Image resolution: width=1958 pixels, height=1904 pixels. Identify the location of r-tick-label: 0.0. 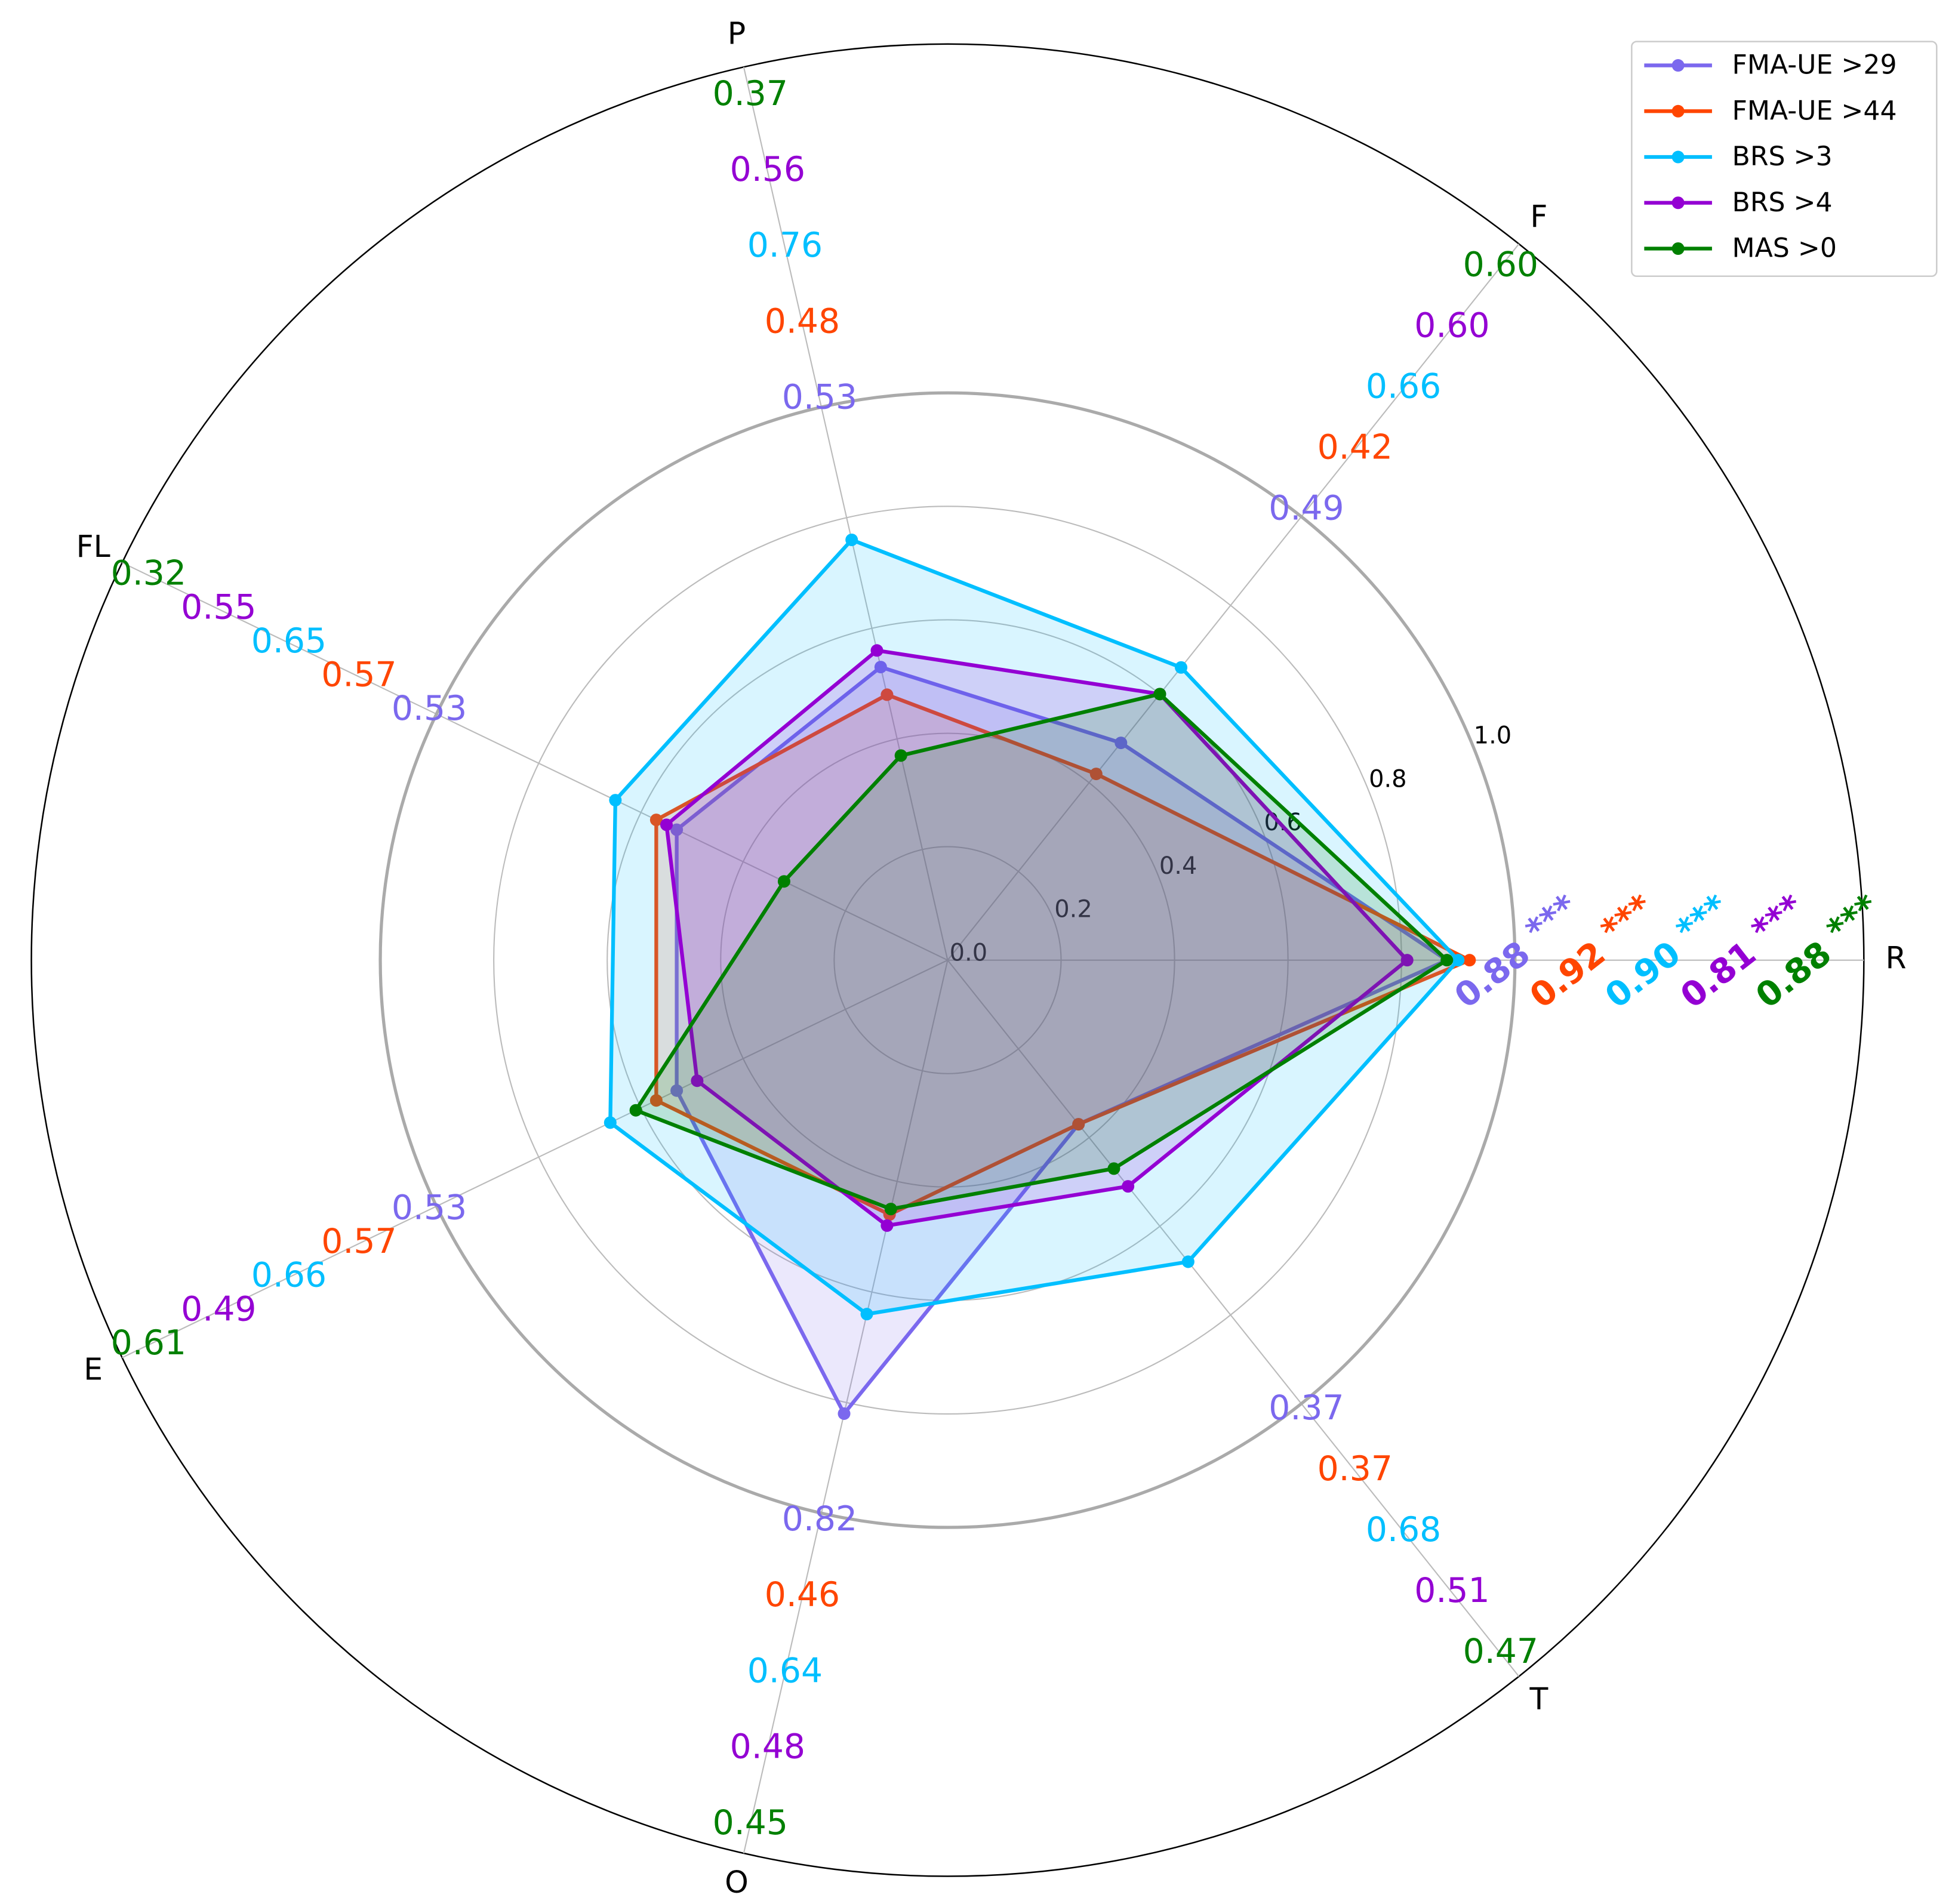
(969, 952).